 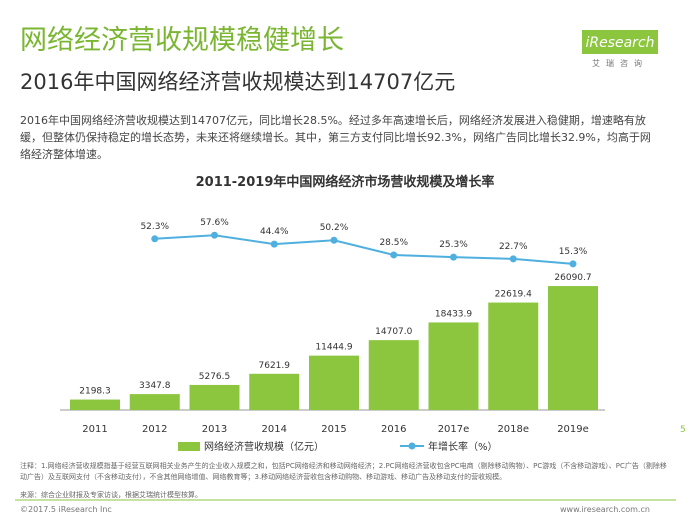 I want to click on copyright: ©2017.5 iResearch Inc, so click(x=66, y=509).